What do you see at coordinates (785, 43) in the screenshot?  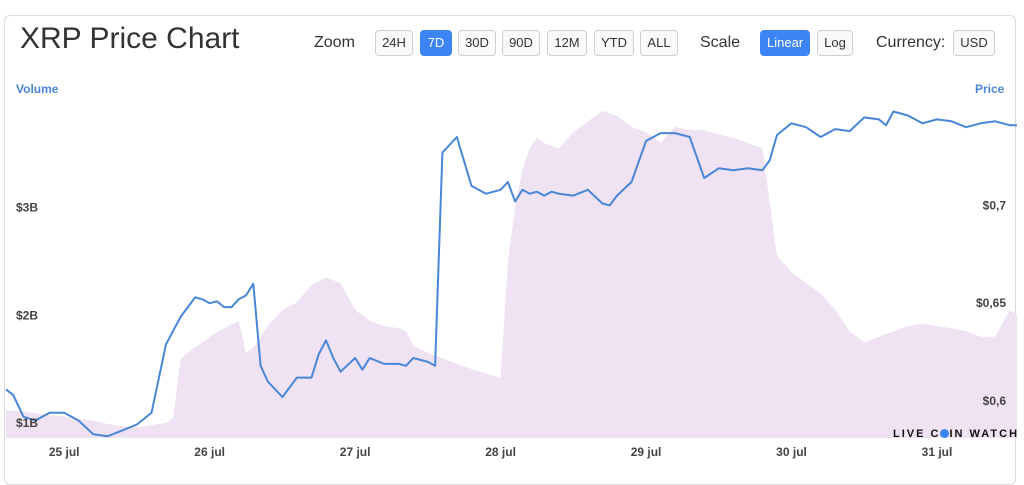 I see `scale-linear-button: Linear` at bounding box center [785, 43].